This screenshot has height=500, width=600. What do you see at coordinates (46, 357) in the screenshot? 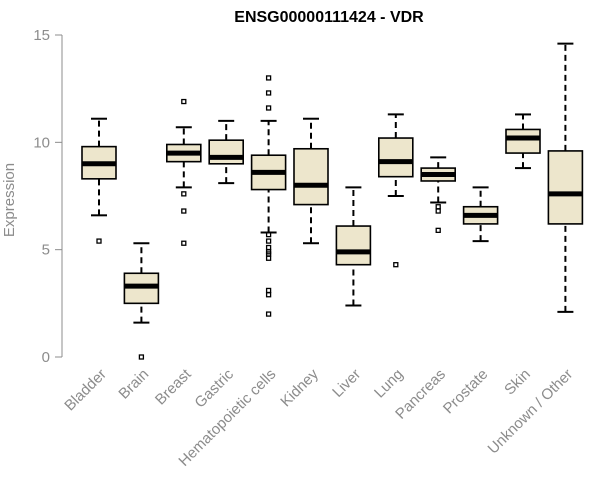
I see `y-tick-label: 0` at bounding box center [46, 357].